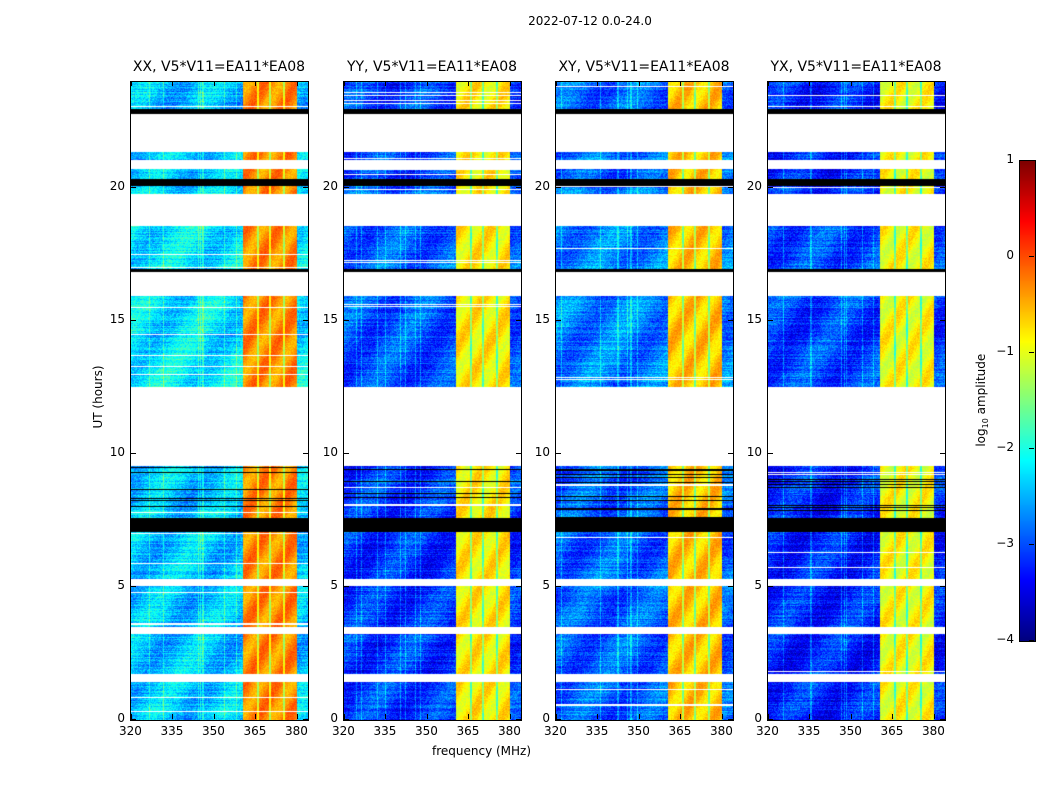  Describe the element at coordinates (986, 423) in the screenshot. I see `colorbar-label-sub: 10` at that location.